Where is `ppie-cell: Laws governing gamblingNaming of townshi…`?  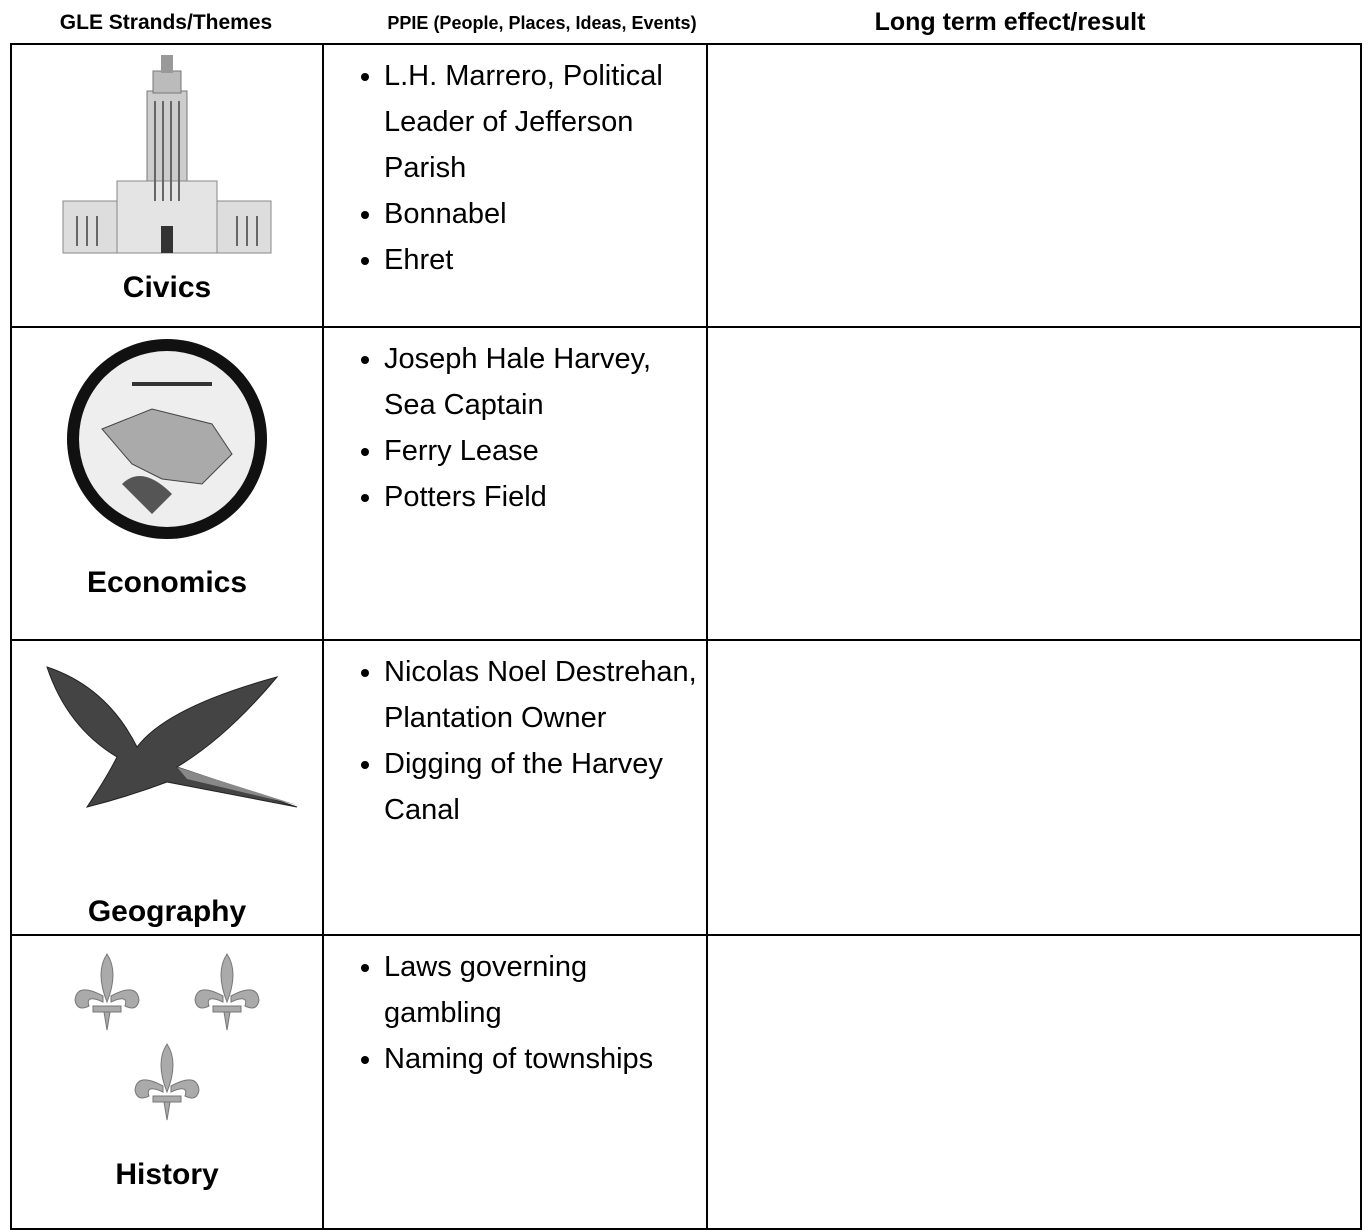
ppie-cell: Laws governing gamblingNaming of townshi… is located at coordinates (515, 1082).